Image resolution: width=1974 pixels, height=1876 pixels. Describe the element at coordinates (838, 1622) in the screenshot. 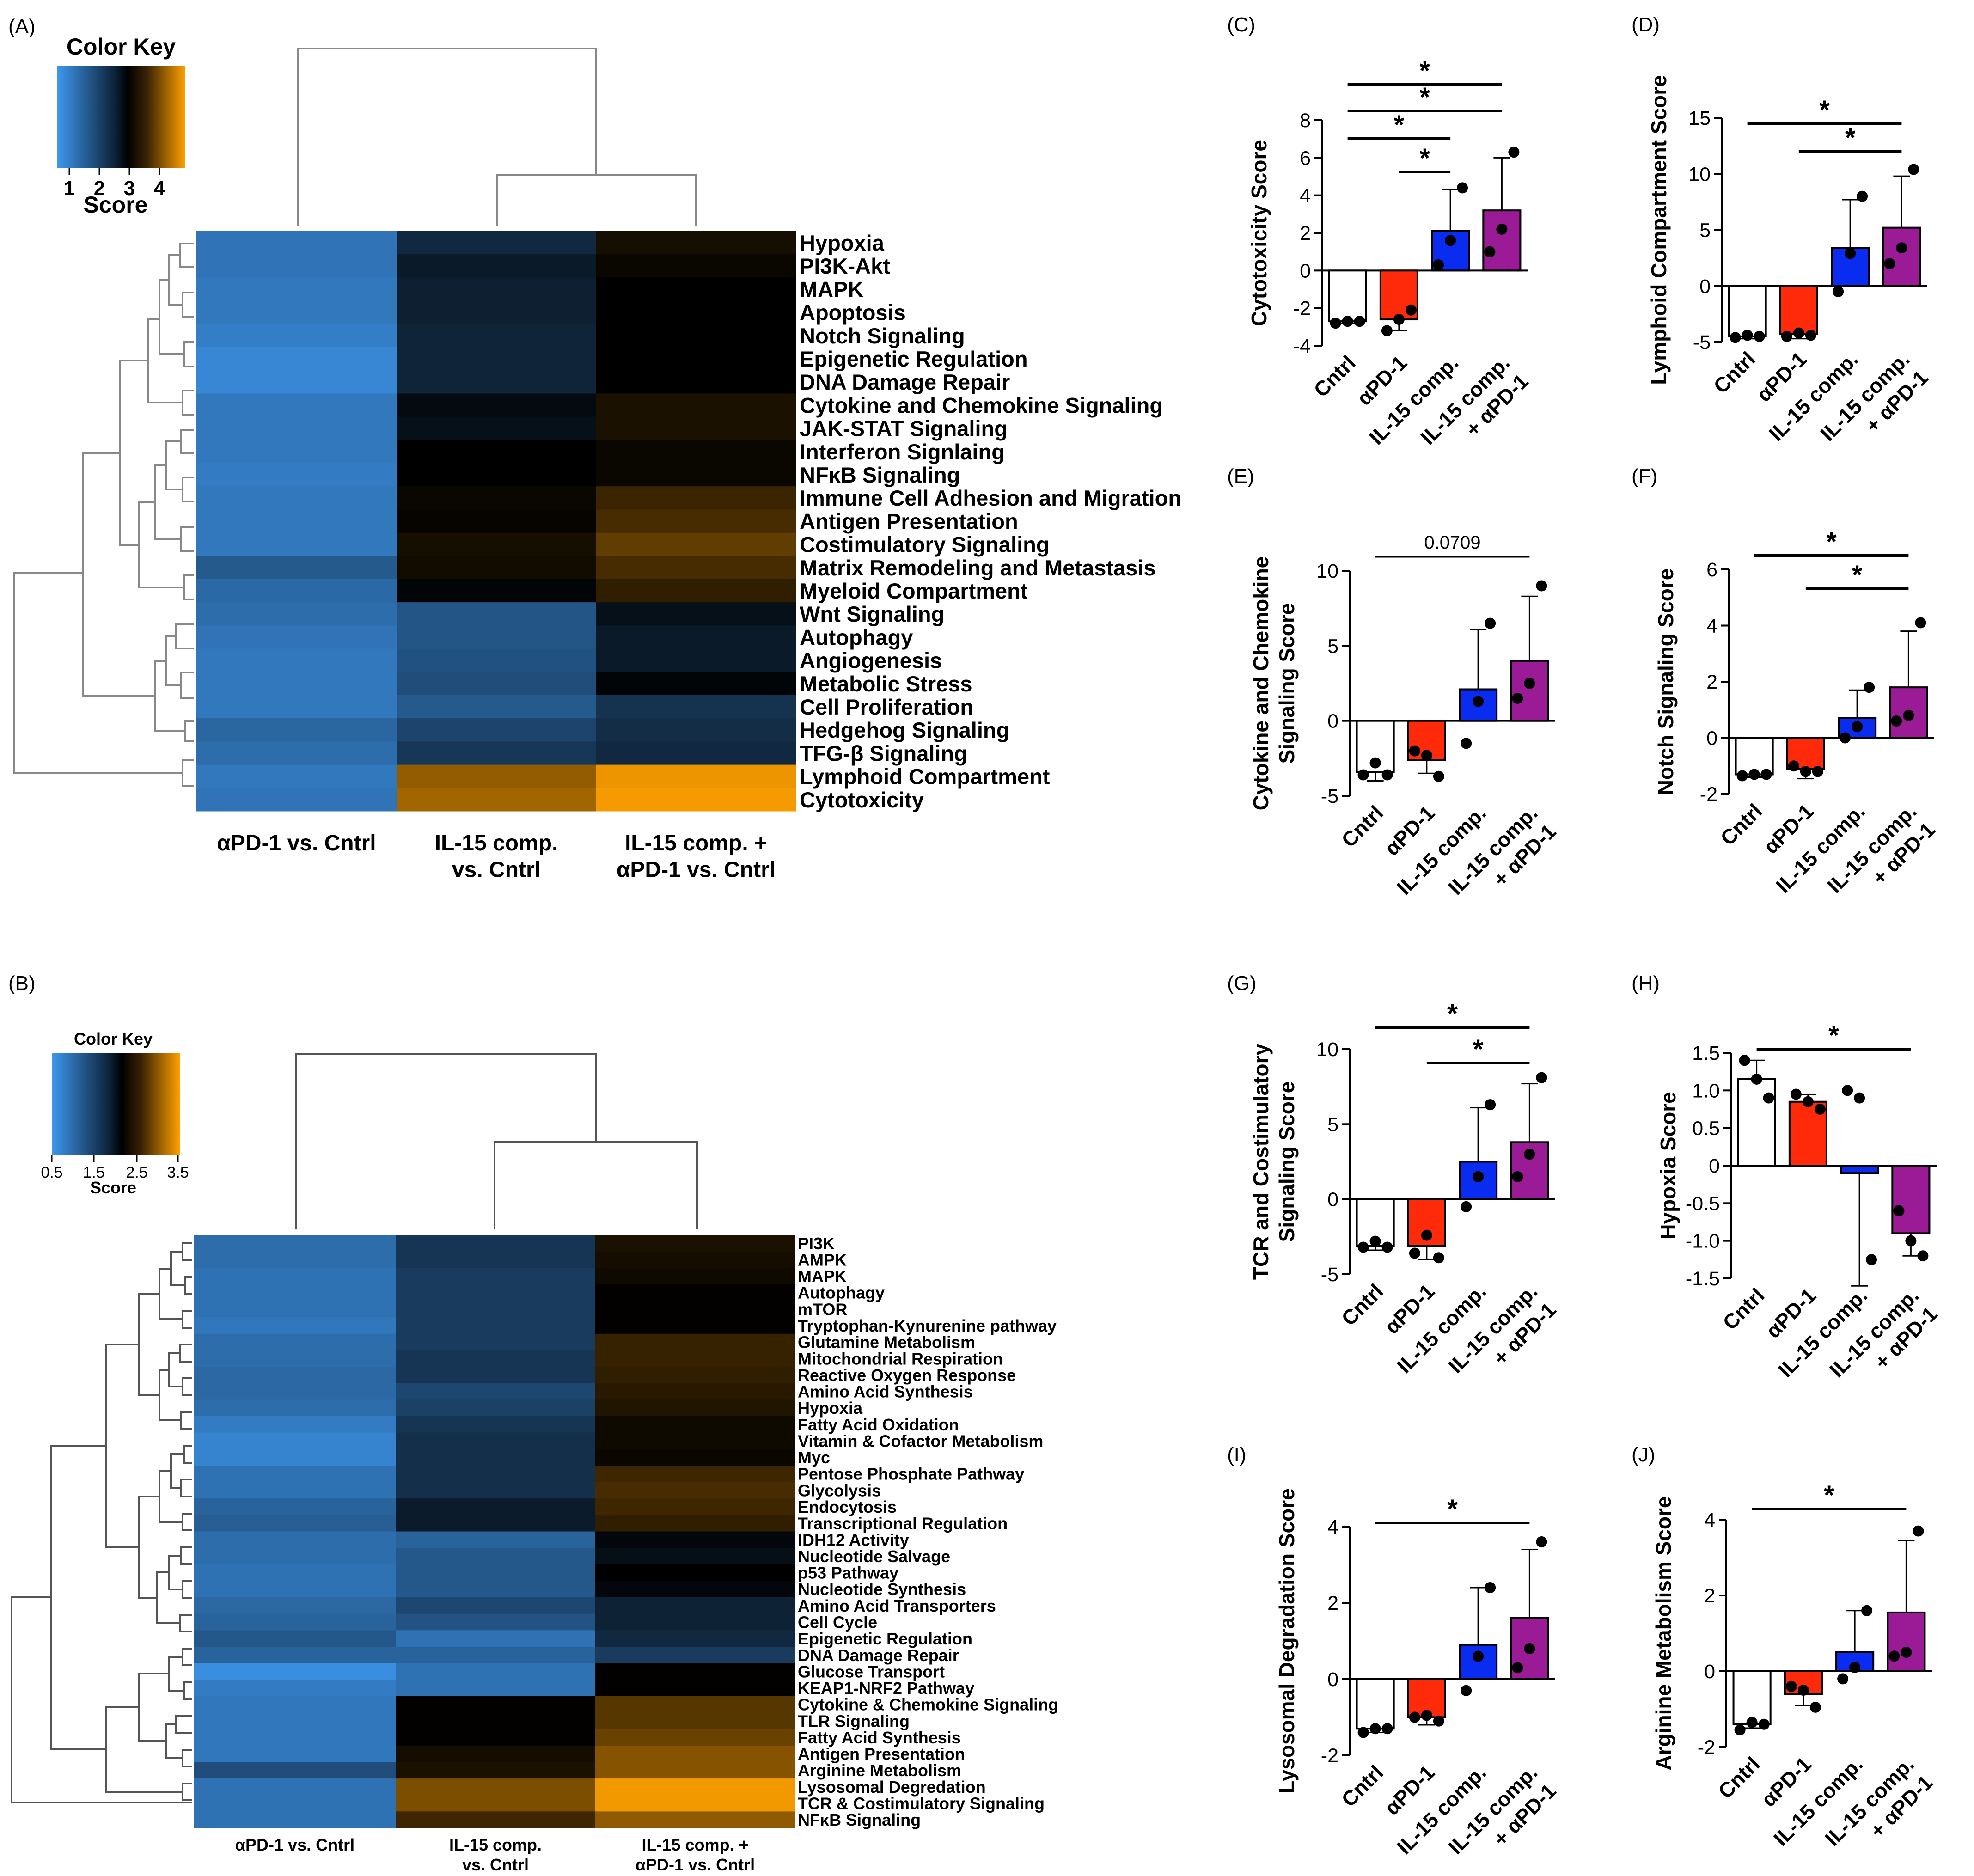

I see `heatmap-row-label: Cell Cycle` at that location.